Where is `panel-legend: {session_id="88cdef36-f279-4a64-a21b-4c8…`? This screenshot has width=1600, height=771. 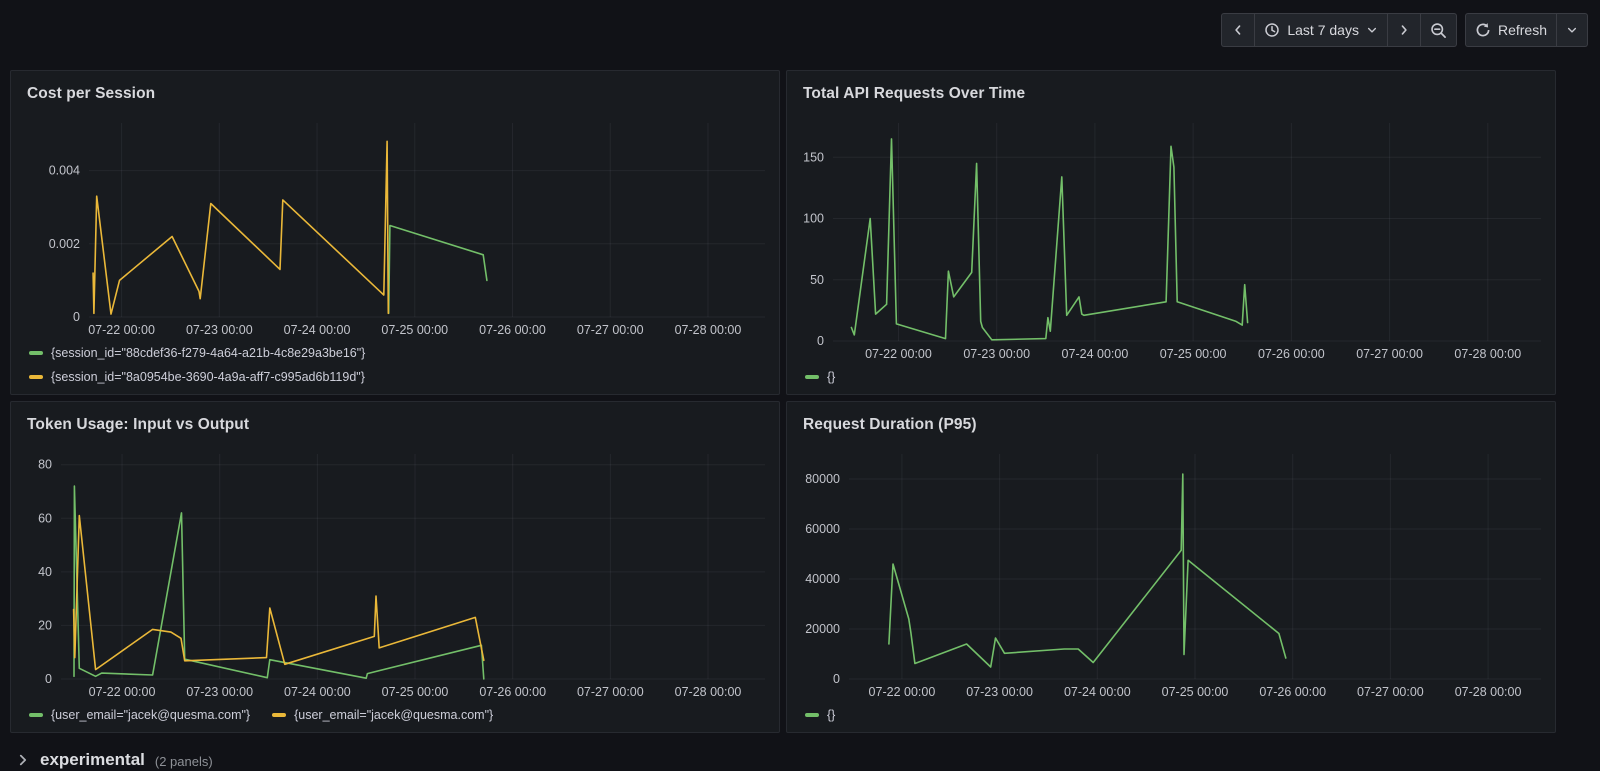 panel-legend: {session_id="88cdef36-f279-4a64-a21b-4c8… is located at coordinates (395, 367).